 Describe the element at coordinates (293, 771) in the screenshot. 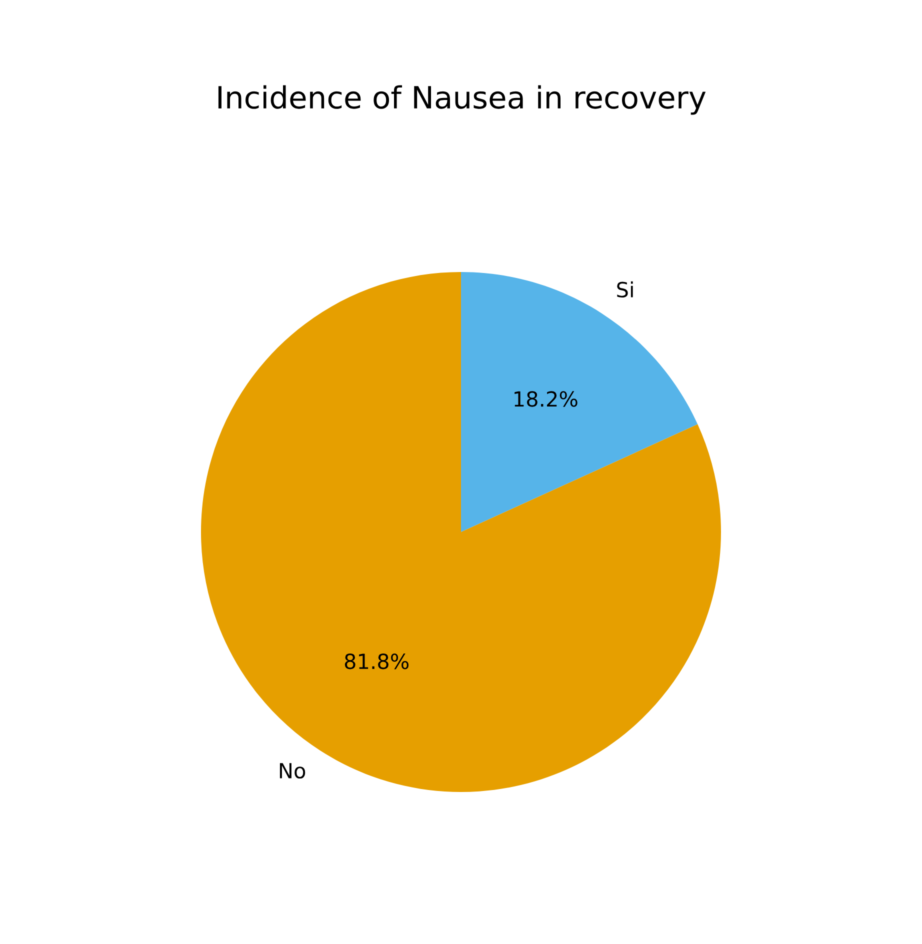

I see `slice-label: No` at that location.